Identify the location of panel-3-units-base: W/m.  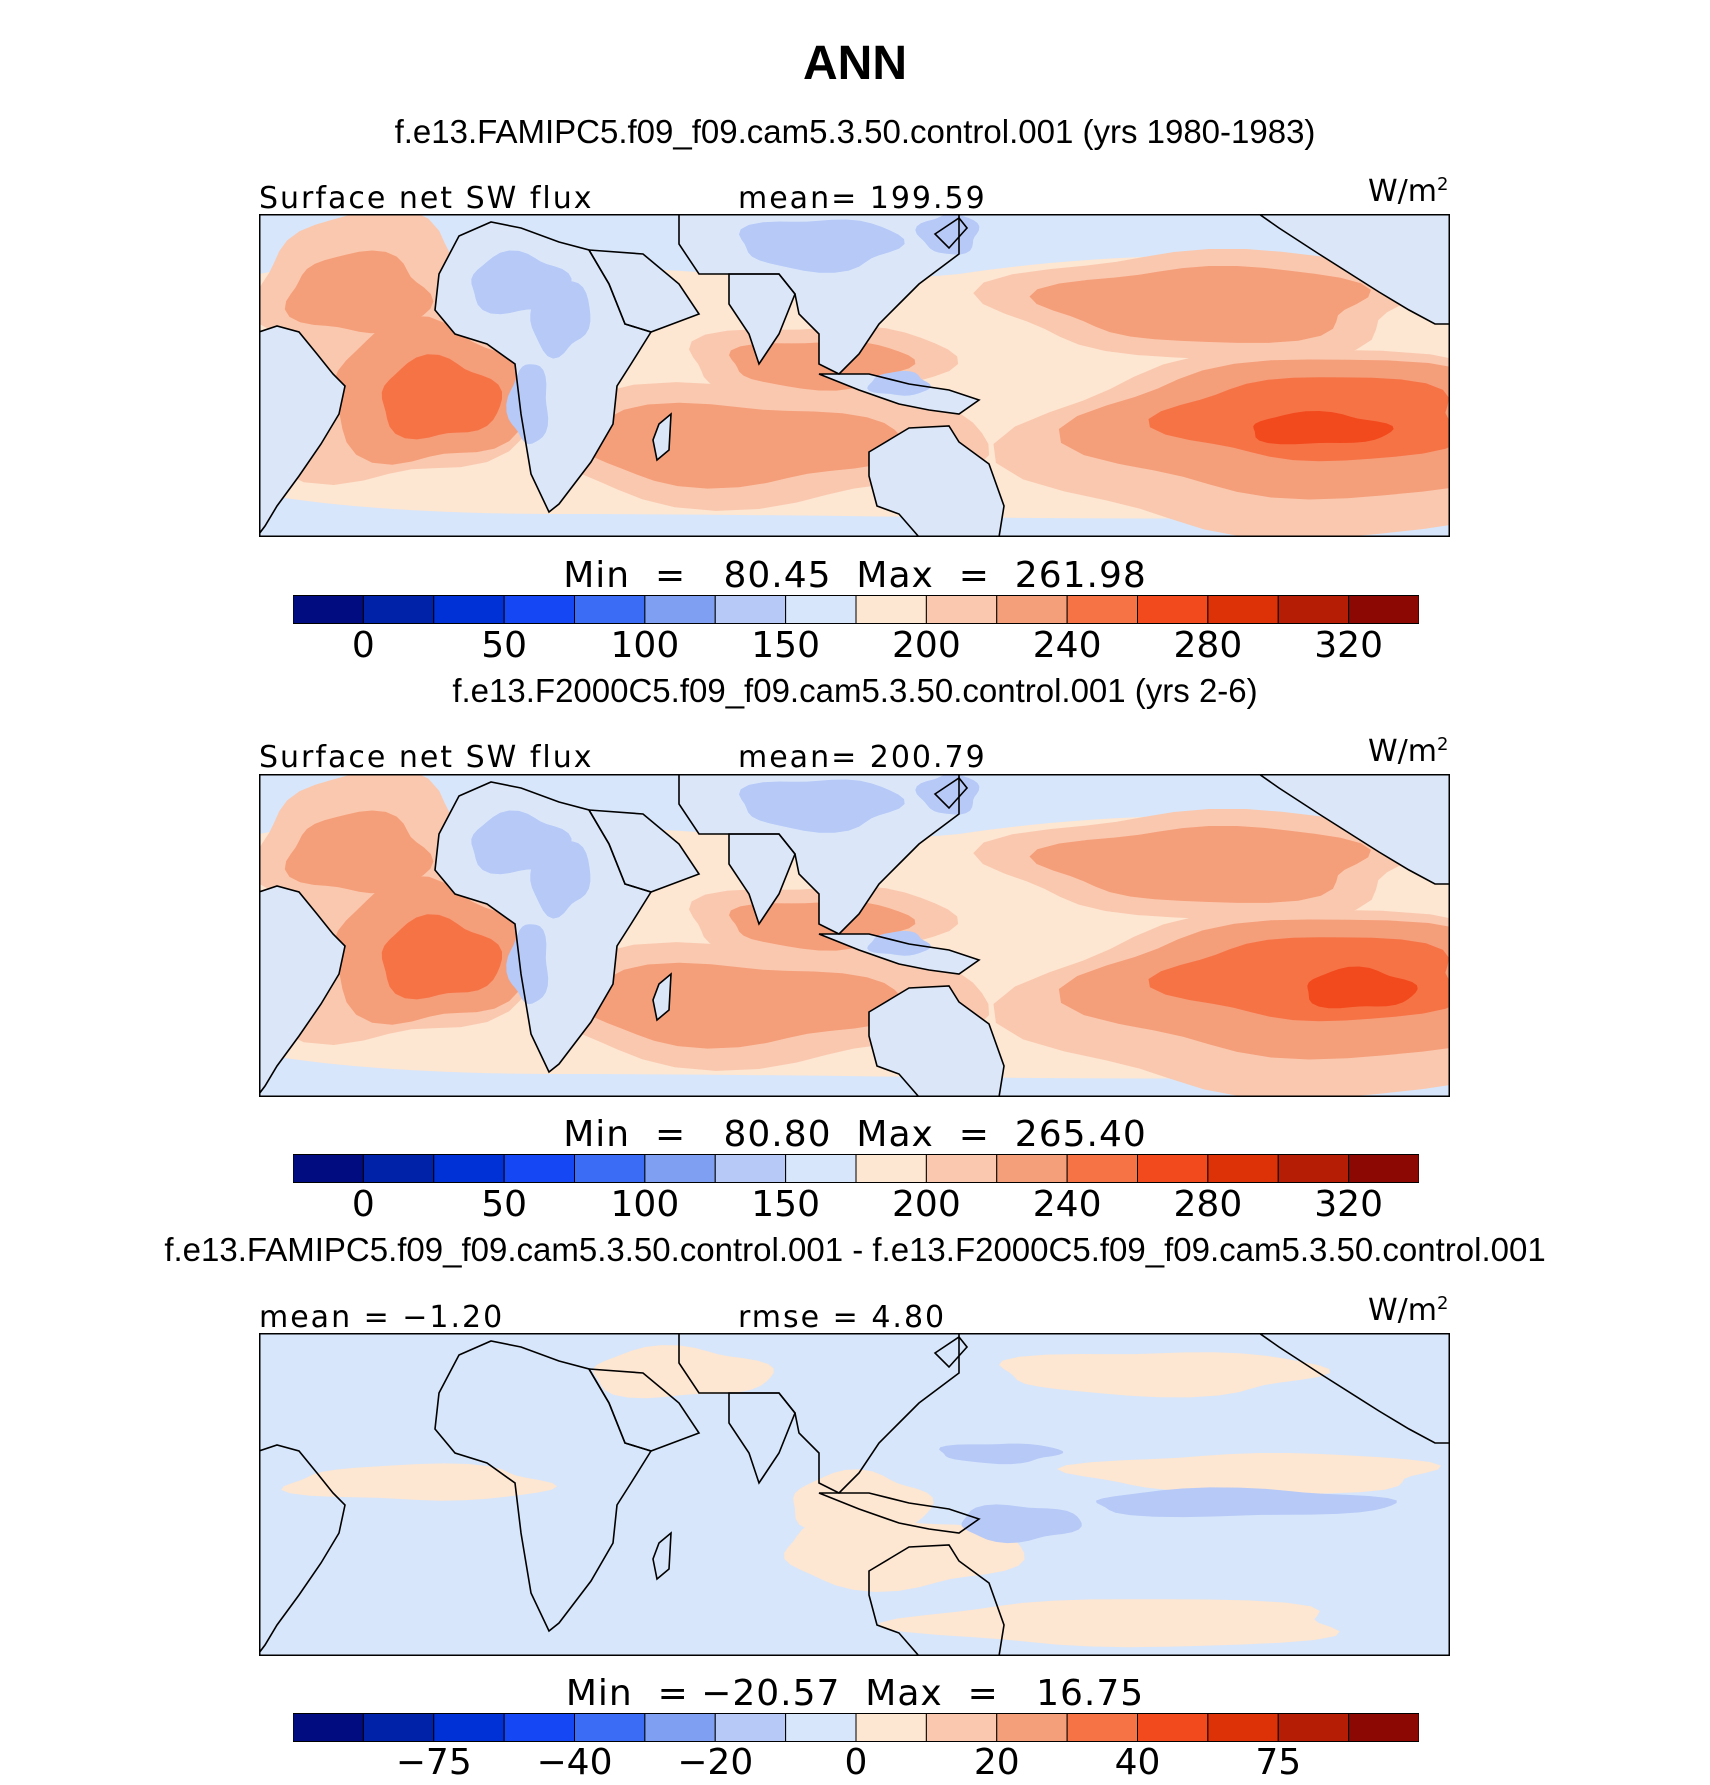
(1402, 1310).